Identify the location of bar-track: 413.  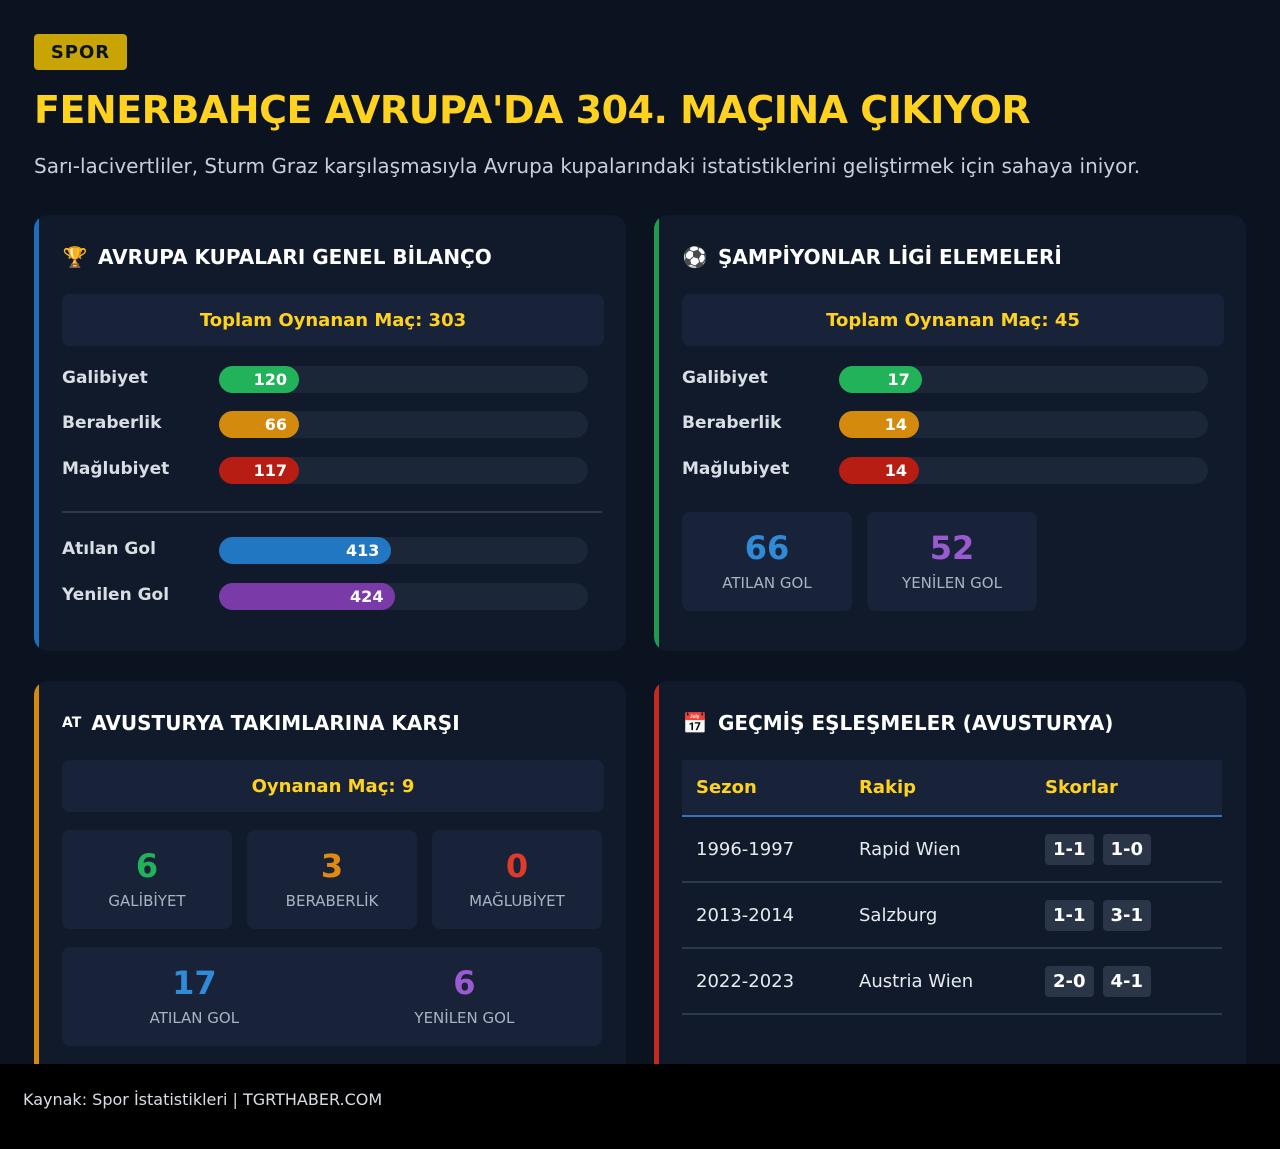
(403, 550).